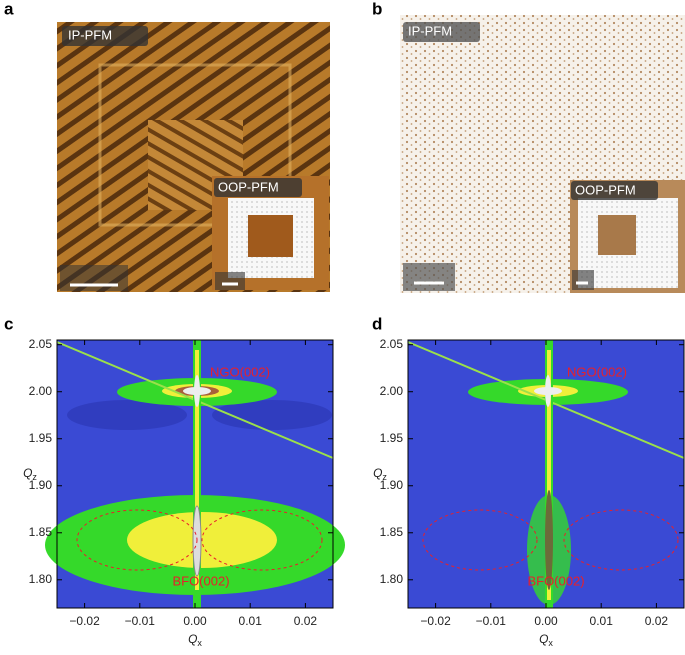 The image size is (685, 655). What do you see at coordinates (377, 323) in the screenshot?
I see `panel-label: d` at bounding box center [377, 323].